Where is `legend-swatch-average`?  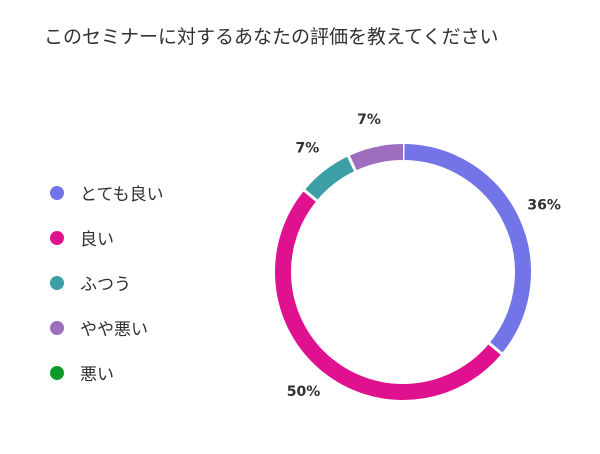 legend-swatch-average is located at coordinates (57, 282).